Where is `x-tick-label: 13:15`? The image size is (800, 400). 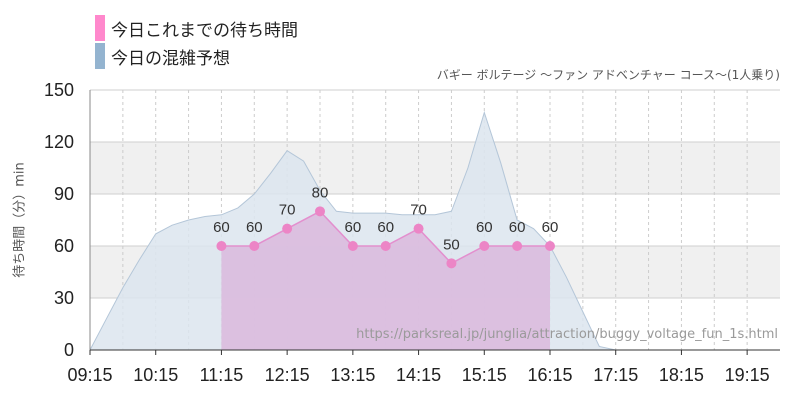
x-tick-label: 13:15 is located at coordinates (352, 375).